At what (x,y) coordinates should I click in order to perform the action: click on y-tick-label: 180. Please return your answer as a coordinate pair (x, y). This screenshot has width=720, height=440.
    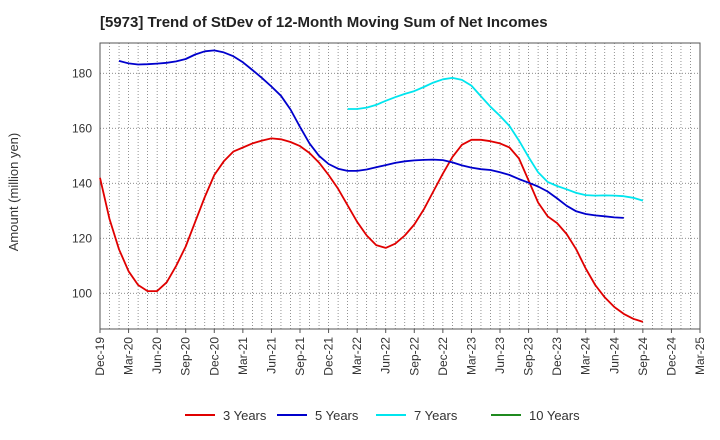
    Looking at the image, I should click on (82, 73).